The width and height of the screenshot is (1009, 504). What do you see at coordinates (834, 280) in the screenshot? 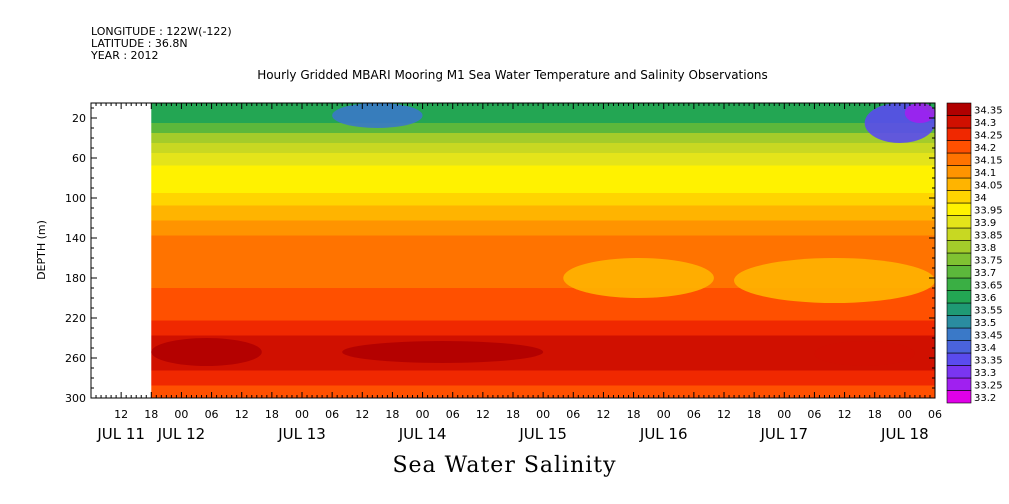
I see `feature-orange-midlayer-jul16` at bounding box center [834, 280].